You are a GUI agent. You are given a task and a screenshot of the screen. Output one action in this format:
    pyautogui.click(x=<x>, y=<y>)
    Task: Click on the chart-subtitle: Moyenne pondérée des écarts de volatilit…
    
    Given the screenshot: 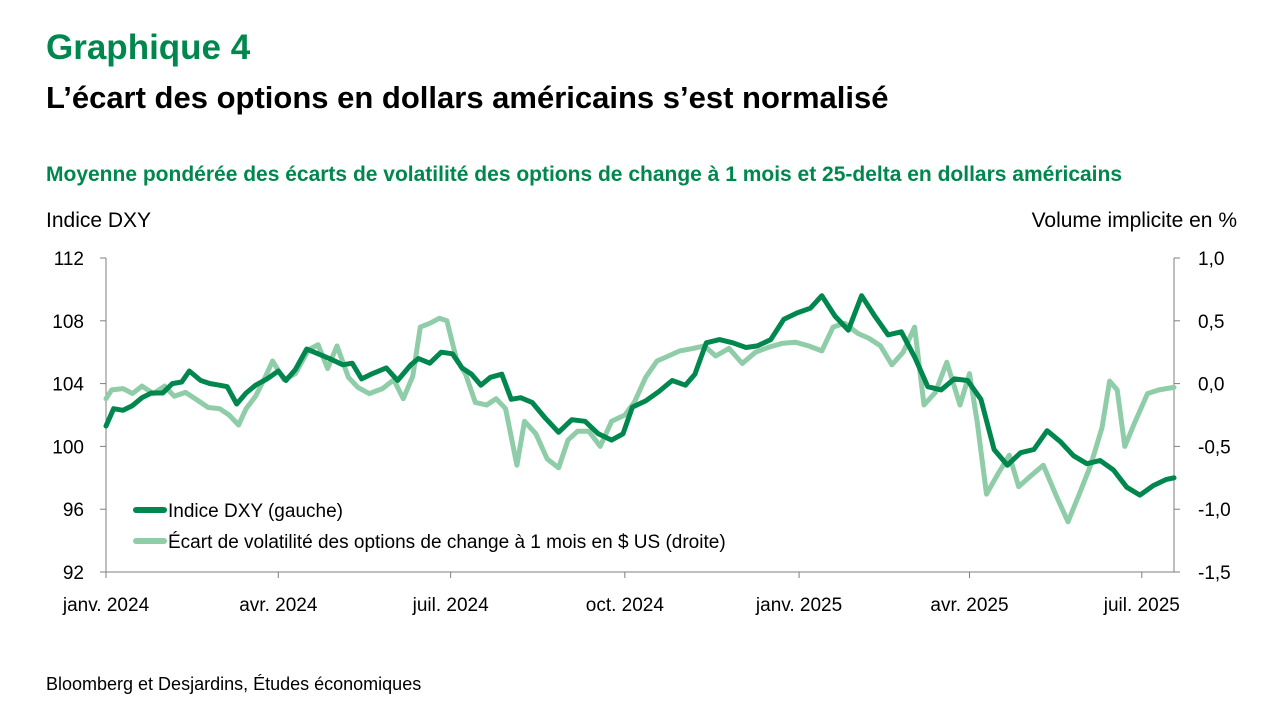 What is the action you would take?
    pyautogui.click(x=584, y=174)
    